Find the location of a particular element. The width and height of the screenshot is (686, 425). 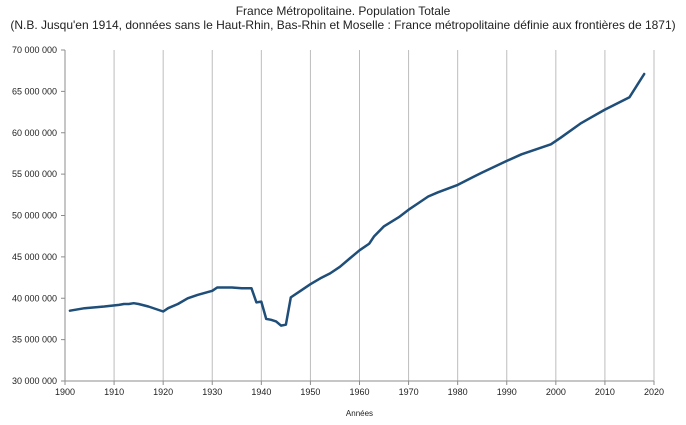

y-tick-label: 70 000 000 is located at coordinates (34, 50).